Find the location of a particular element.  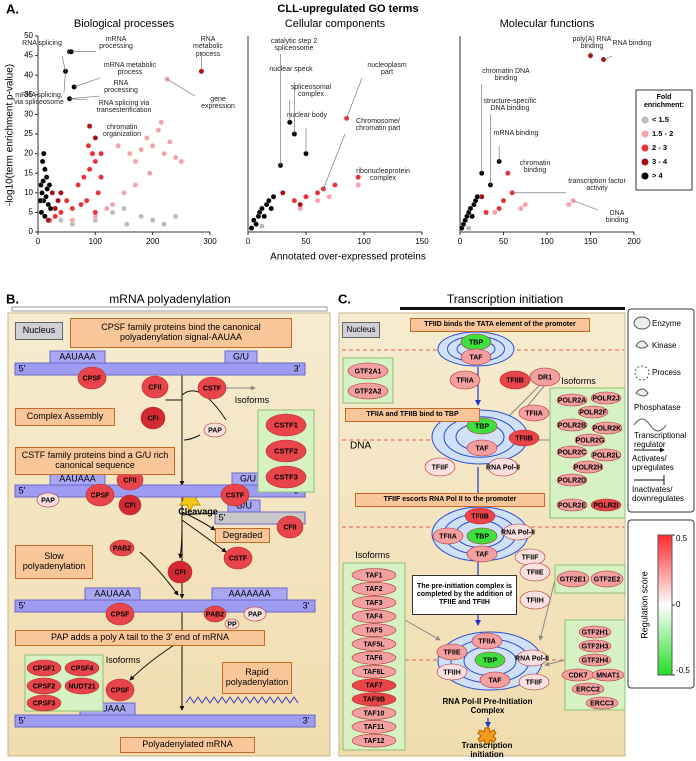

panel-label: C. is located at coordinates (344, 298).